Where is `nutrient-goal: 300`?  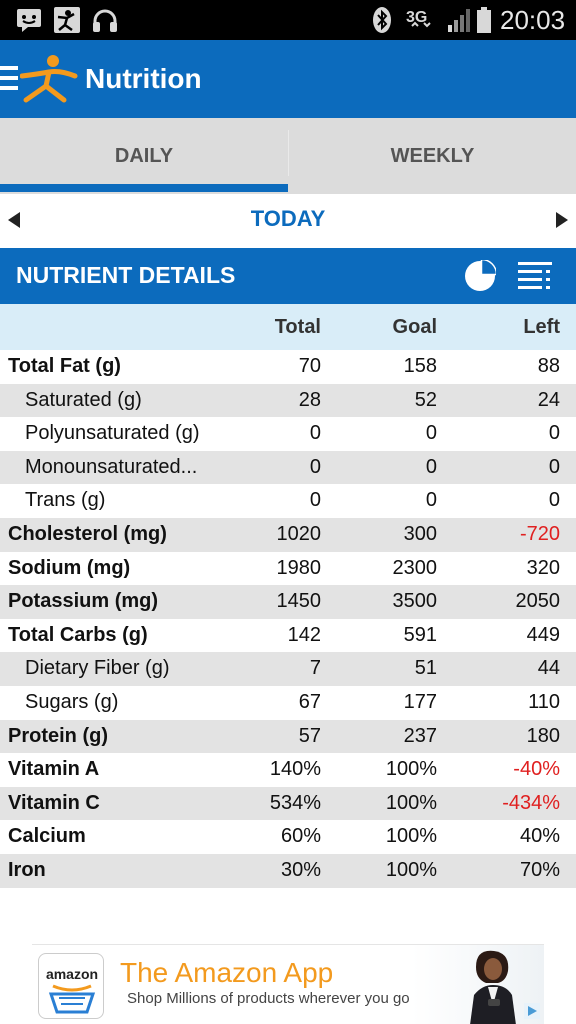
nutrient-goal: 300 is located at coordinates (420, 533).